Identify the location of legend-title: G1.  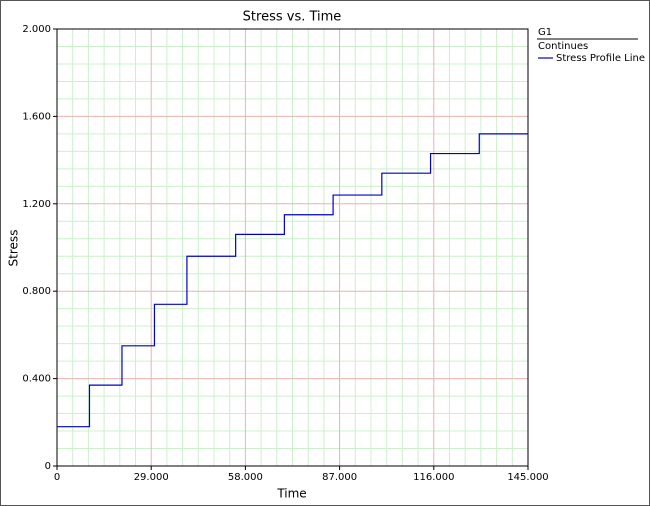
(545, 32).